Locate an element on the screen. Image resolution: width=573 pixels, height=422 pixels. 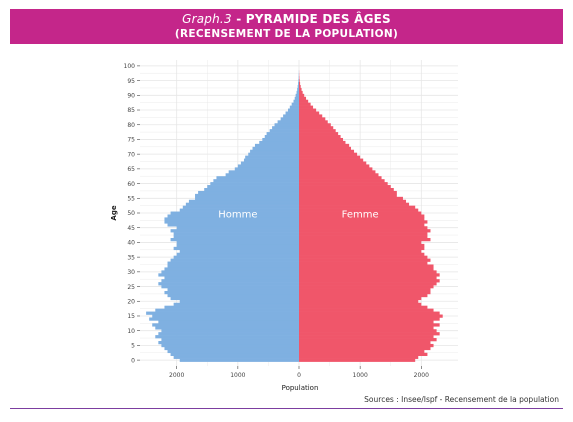
chart-subtitle: (RECENSEMENT DE LA POPULATION) is located at coordinates (286, 34).